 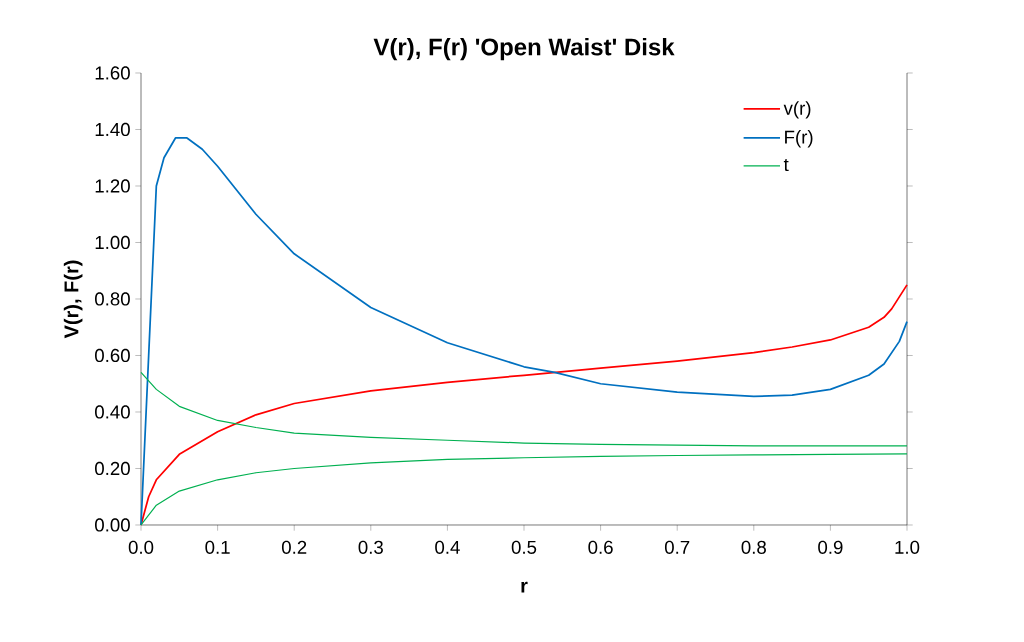 What do you see at coordinates (799, 139) in the screenshot?
I see `legend-label: F(r)` at bounding box center [799, 139].